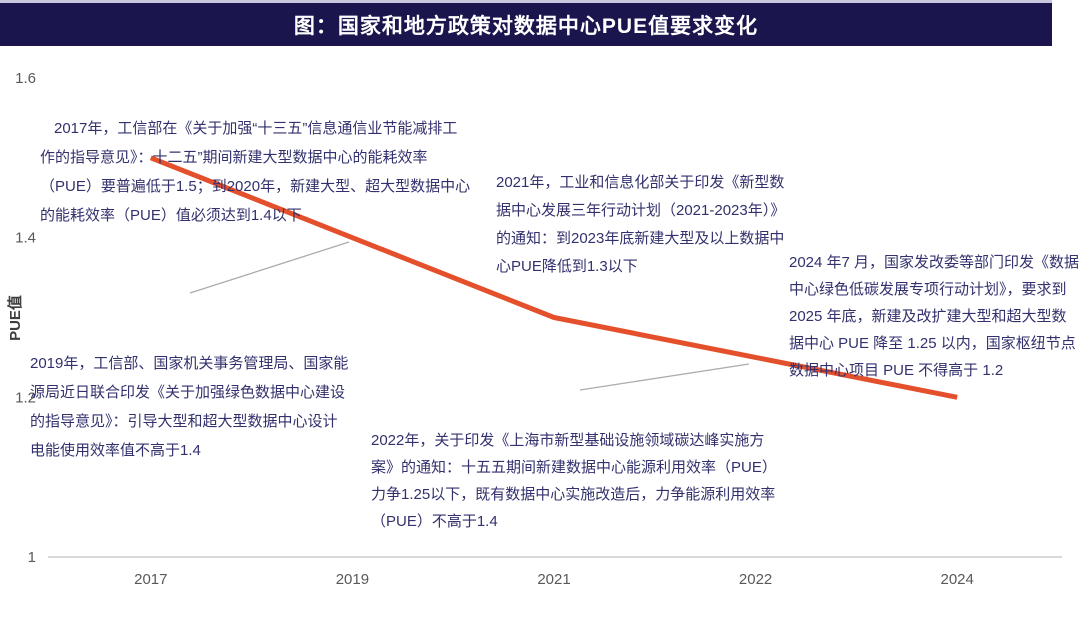 Image resolution: width=1080 pixels, height=625 pixels. What do you see at coordinates (15, 318) in the screenshot?
I see `y-axis-title: PUE值` at bounding box center [15, 318].